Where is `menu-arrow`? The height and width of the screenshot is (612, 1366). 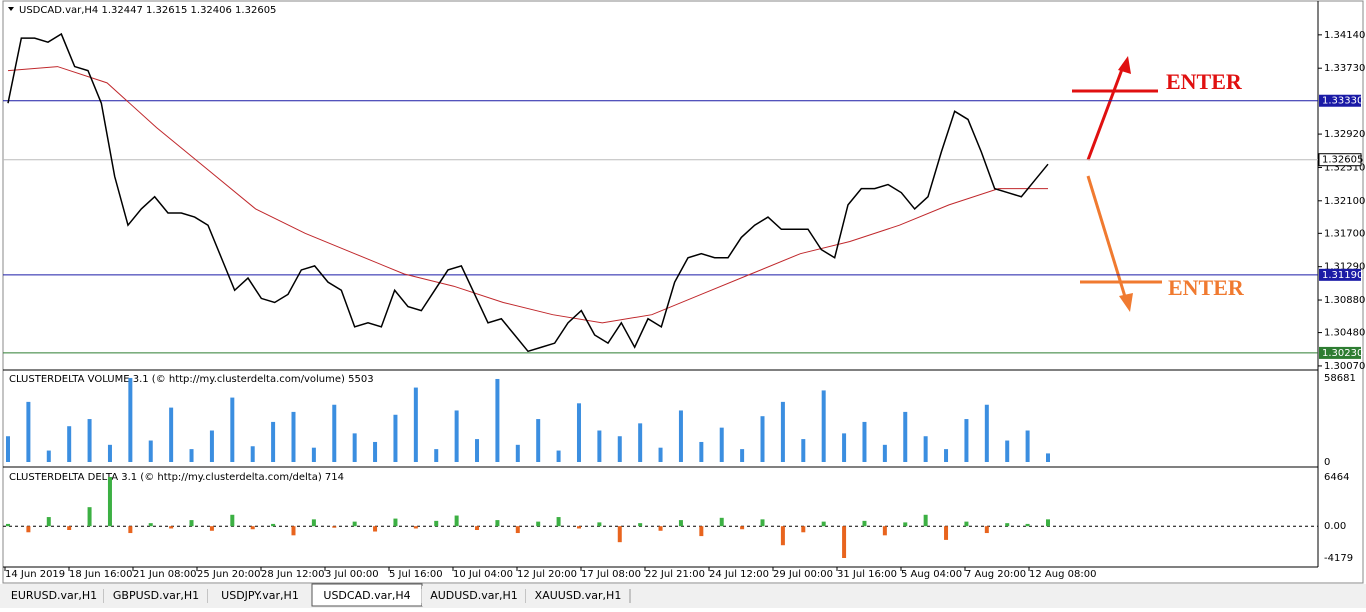
menu-arrow is located at coordinates (11, 9).